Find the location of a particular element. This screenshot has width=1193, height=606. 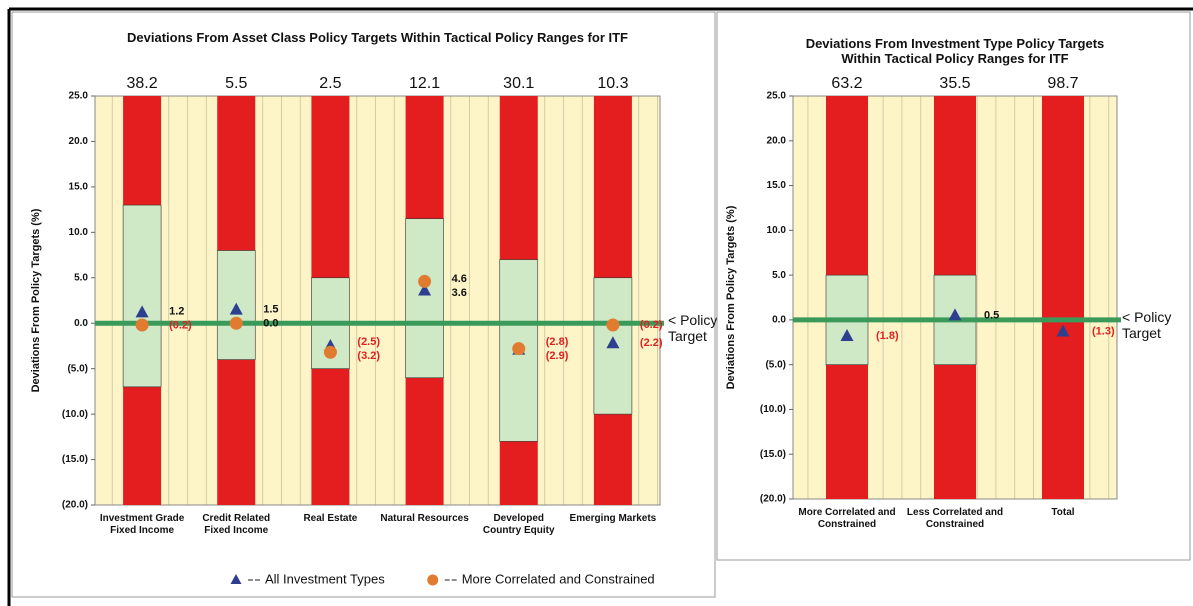

x-tick-label: Natural Resources is located at coordinates (424, 518).